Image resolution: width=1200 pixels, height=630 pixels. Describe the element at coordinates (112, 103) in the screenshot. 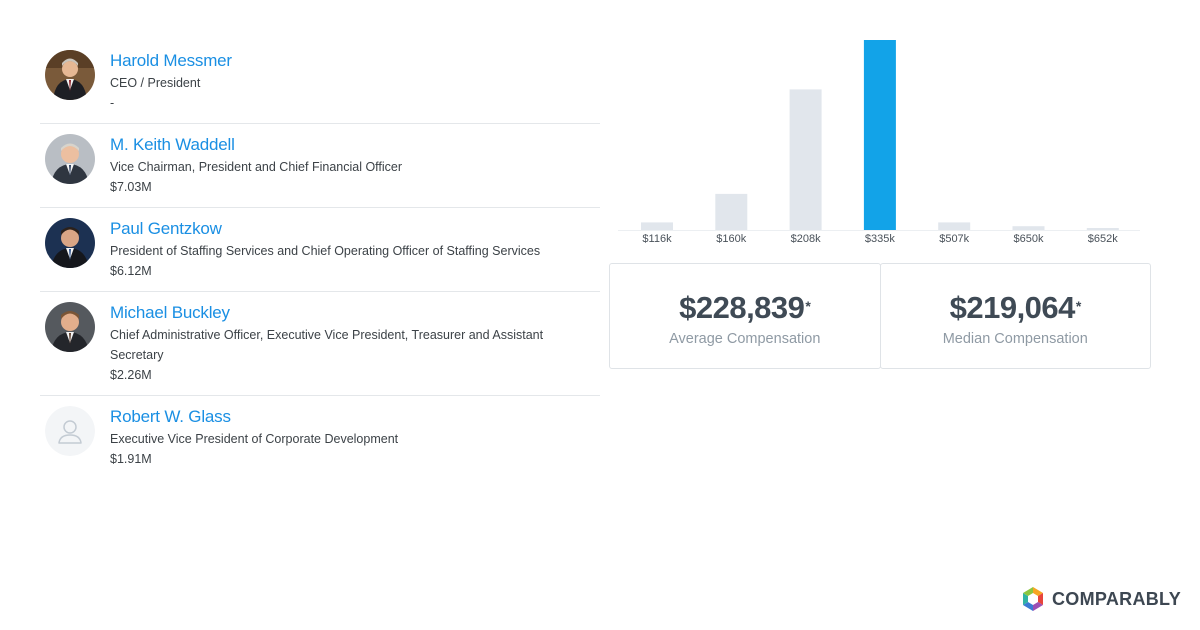

I see `executive-compensation: -` at that location.